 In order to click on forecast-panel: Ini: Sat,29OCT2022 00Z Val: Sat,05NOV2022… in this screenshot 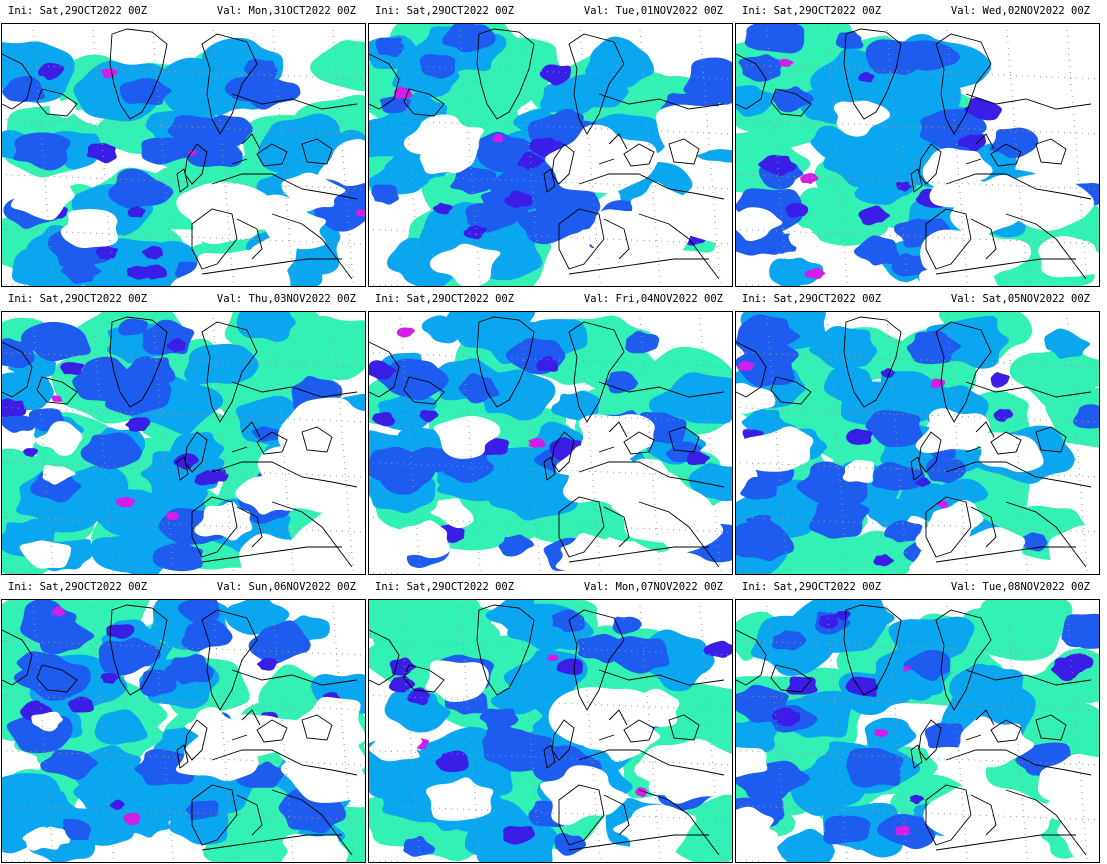, I will do `click(917, 432)`.